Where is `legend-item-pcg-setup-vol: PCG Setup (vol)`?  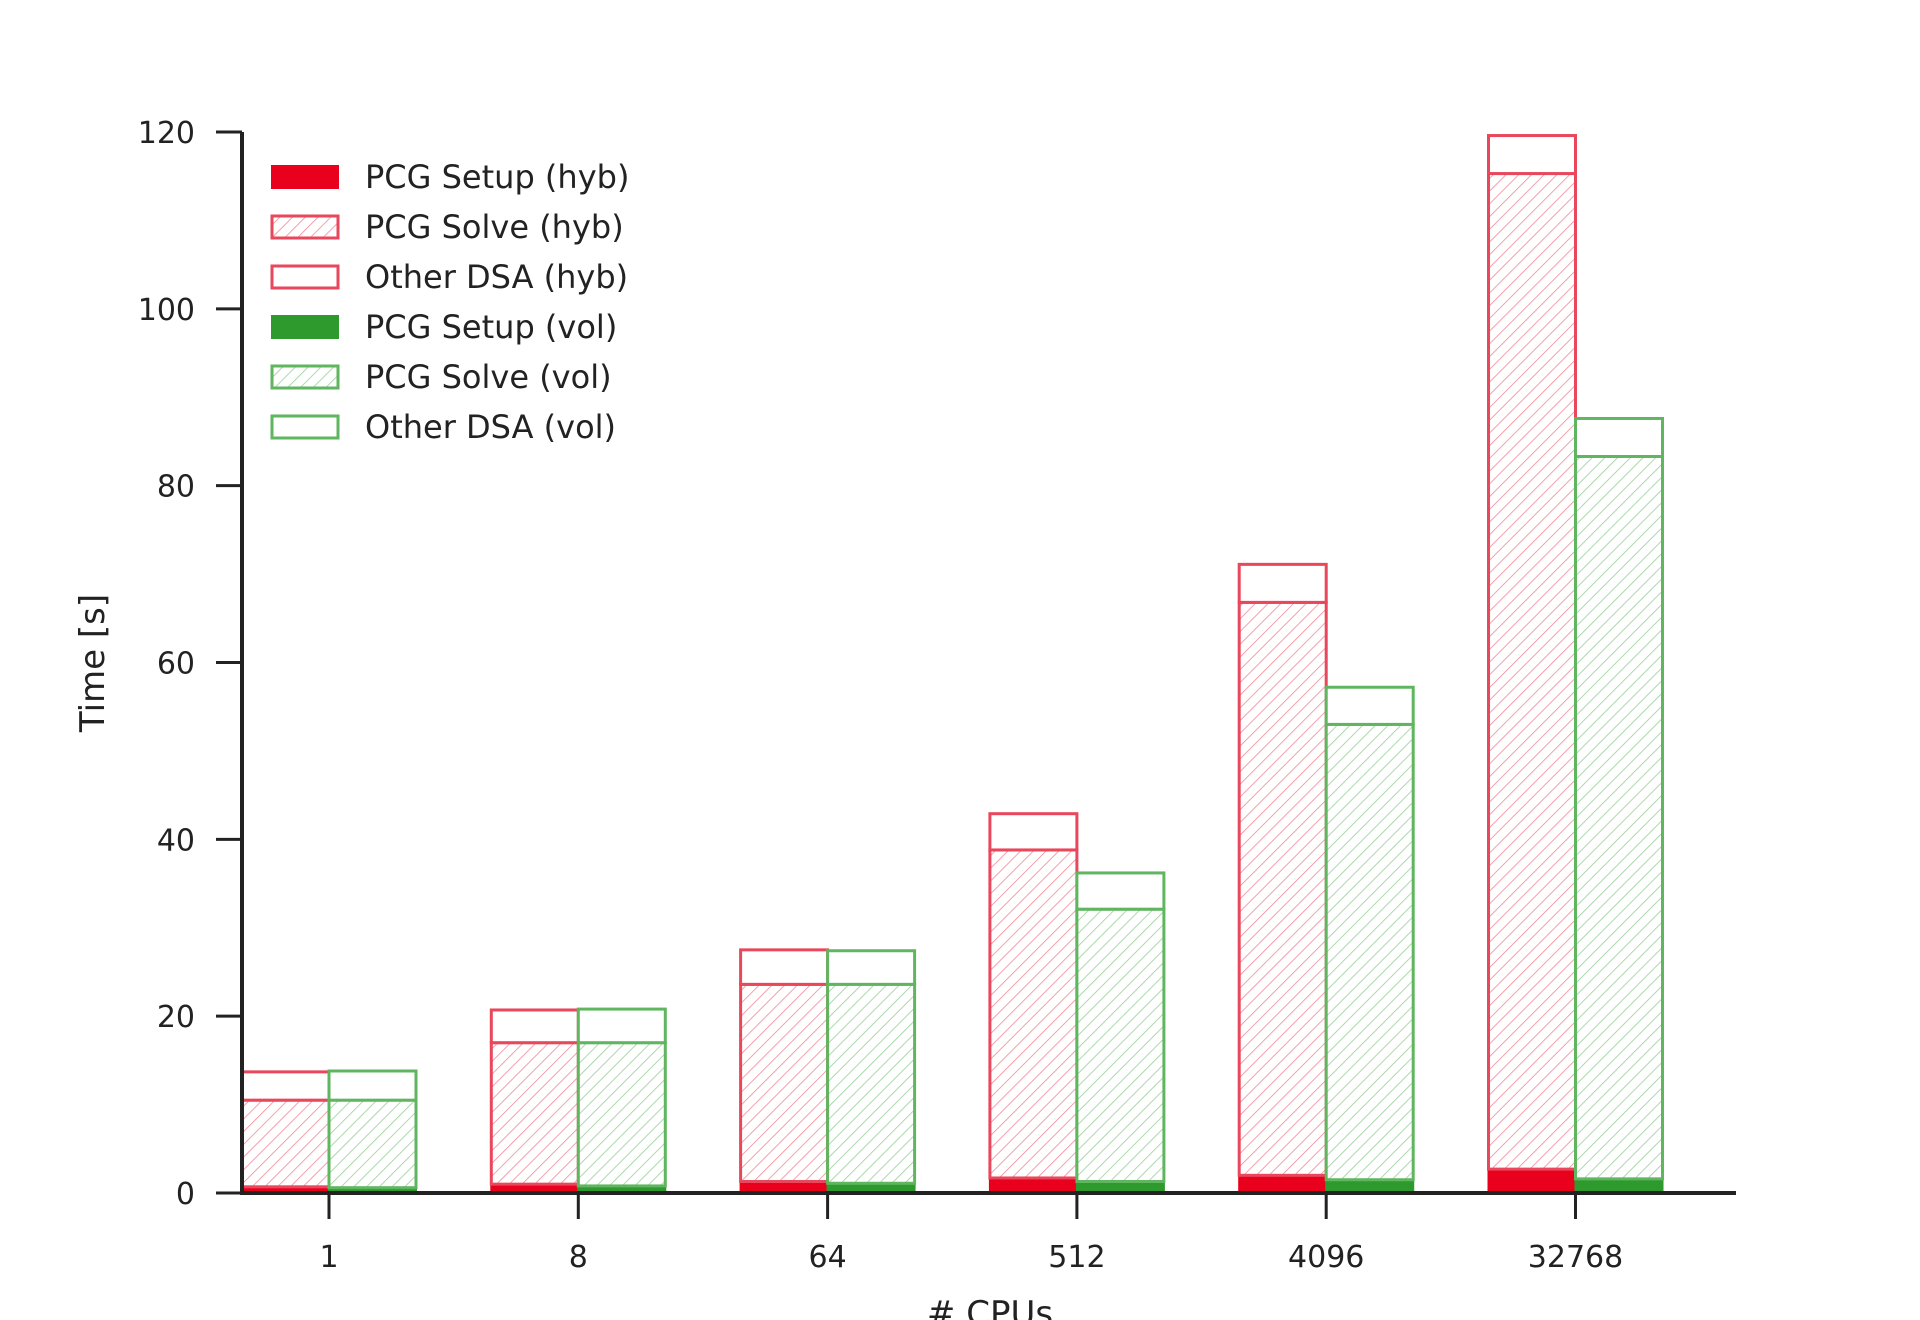 legend-item-pcg-setup-vol: PCG Setup (vol) is located at coordinates (444, 327).